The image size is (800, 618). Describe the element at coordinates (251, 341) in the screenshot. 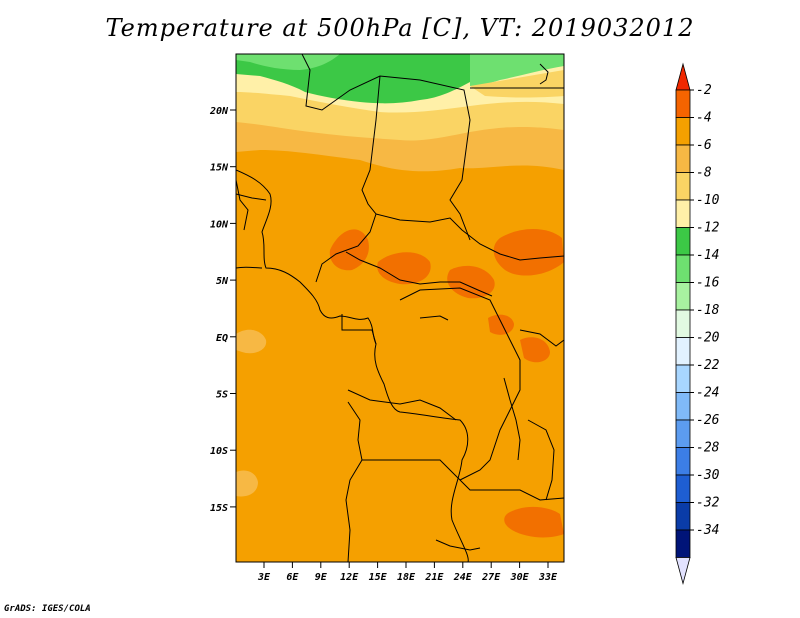

I see `cool-patch-west` at that location.